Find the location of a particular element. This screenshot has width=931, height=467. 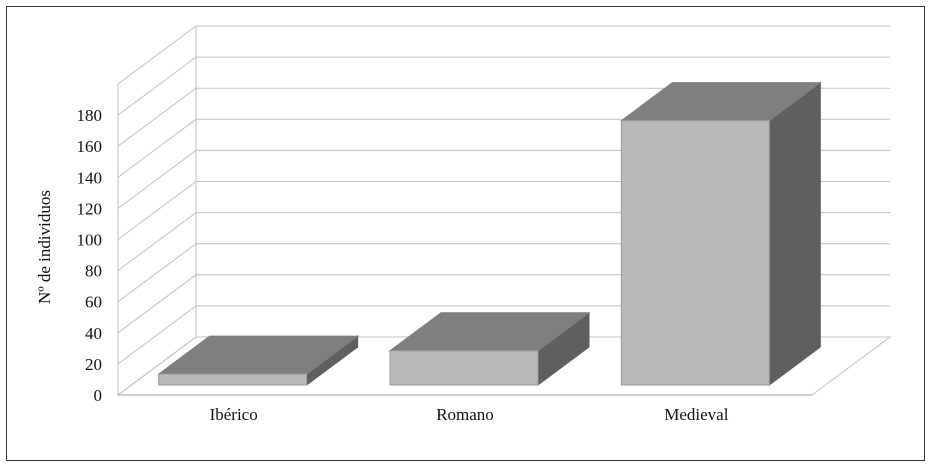

y-tick-label: 160 is located at coordinates (90, 146).